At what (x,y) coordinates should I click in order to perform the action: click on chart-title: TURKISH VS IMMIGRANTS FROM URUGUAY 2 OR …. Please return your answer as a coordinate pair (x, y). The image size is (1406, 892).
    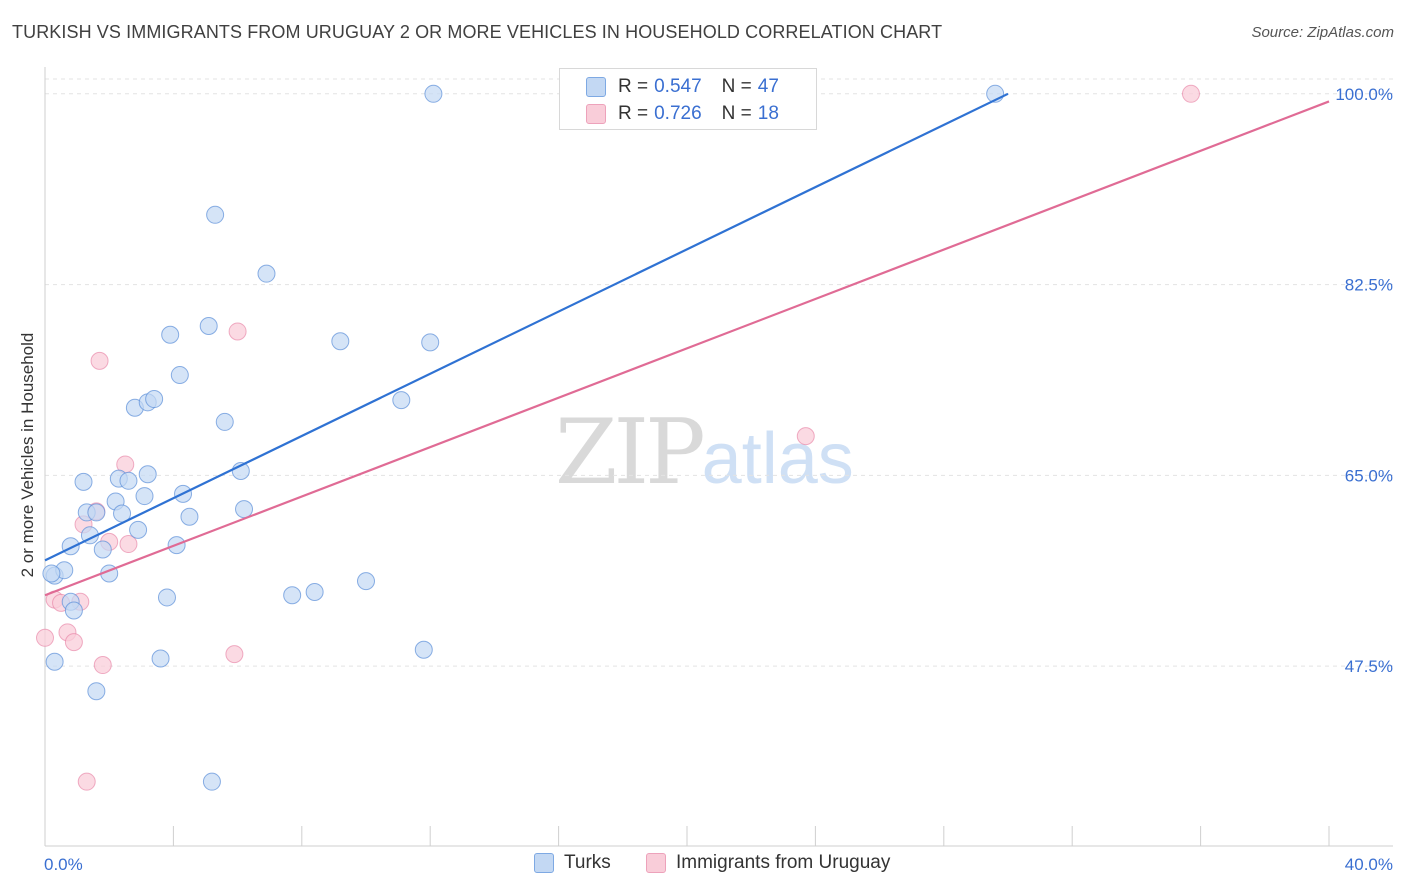
    Looking at the image, I should click on (477, 32).